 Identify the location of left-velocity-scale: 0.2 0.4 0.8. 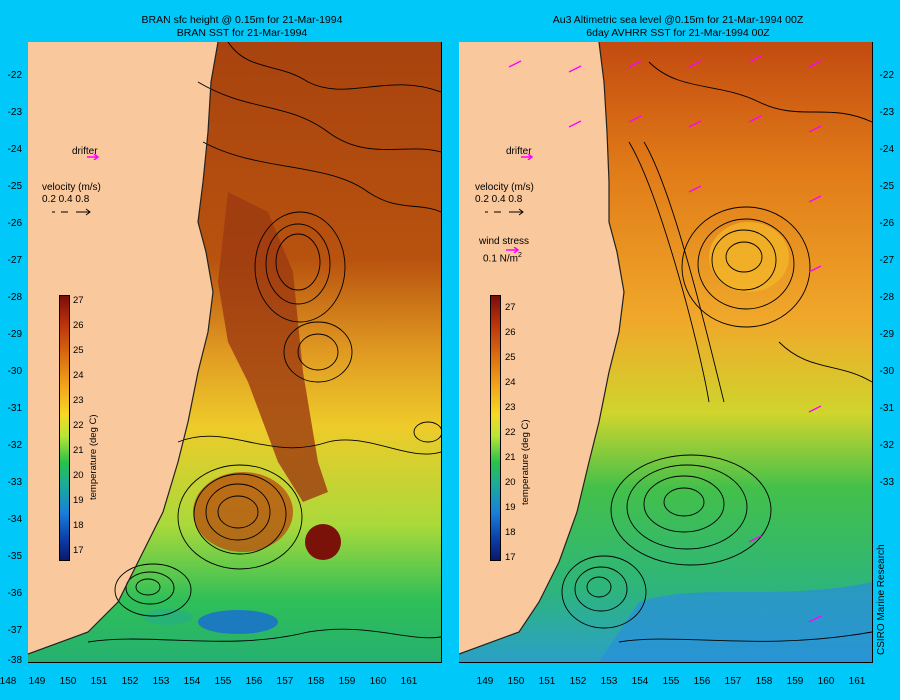
(66, 199).